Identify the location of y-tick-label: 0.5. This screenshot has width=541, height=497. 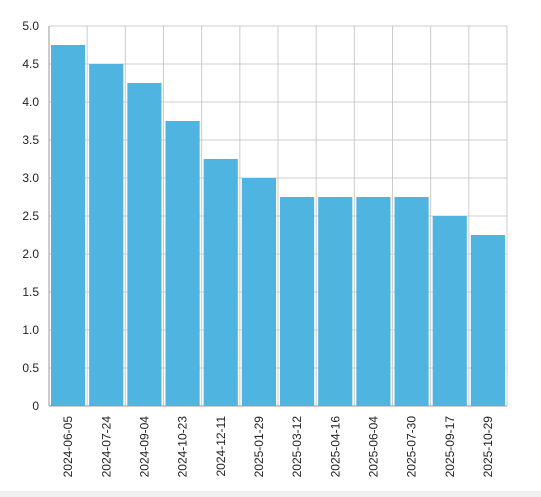
(30, 368).